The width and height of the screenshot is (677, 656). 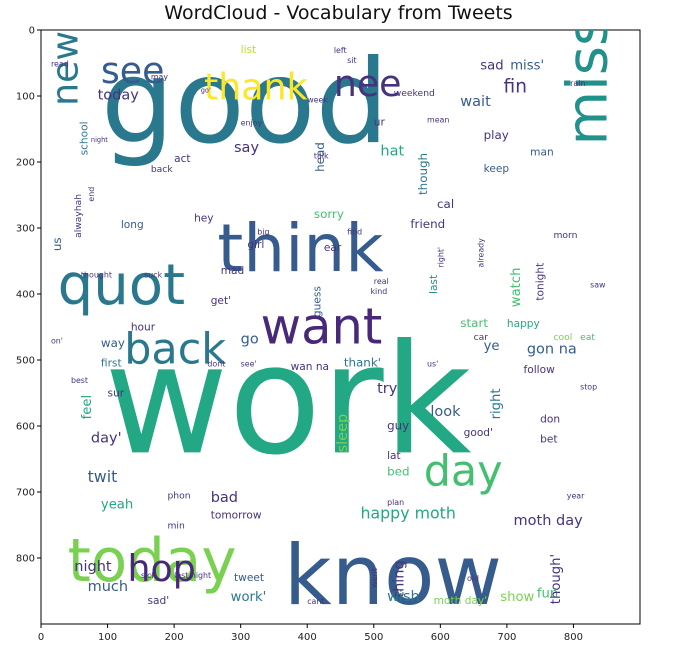 I want to click on word-70: twit, so click(x=103, y=476).